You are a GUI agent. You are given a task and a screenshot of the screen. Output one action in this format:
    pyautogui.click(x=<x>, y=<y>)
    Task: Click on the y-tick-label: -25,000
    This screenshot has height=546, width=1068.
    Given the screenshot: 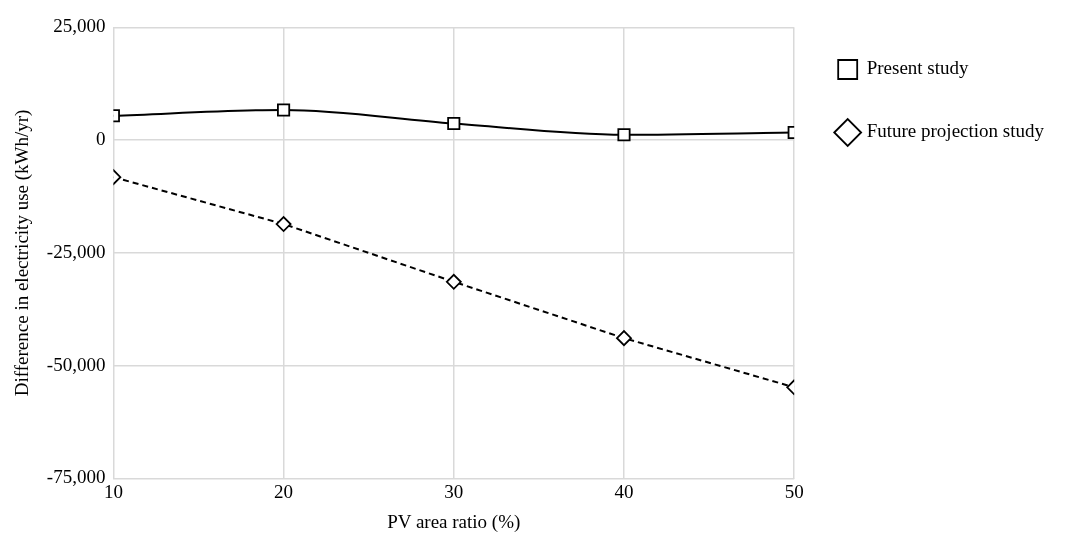 What is the action you would take?
    pyautogui.click(x=76, y=251)
    